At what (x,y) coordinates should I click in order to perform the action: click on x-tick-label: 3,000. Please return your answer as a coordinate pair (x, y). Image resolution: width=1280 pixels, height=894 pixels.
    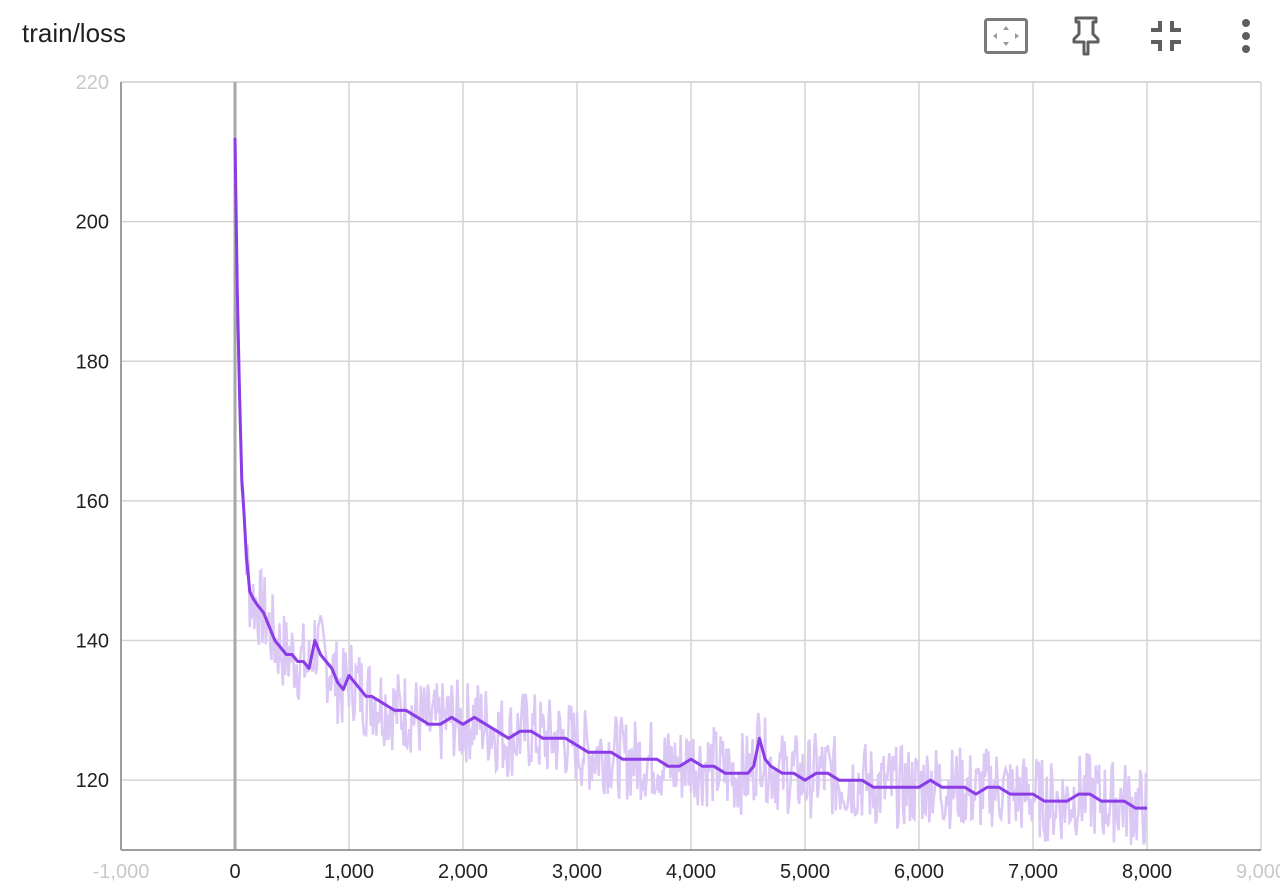
    Looking at the image, I should click on (577, 872).